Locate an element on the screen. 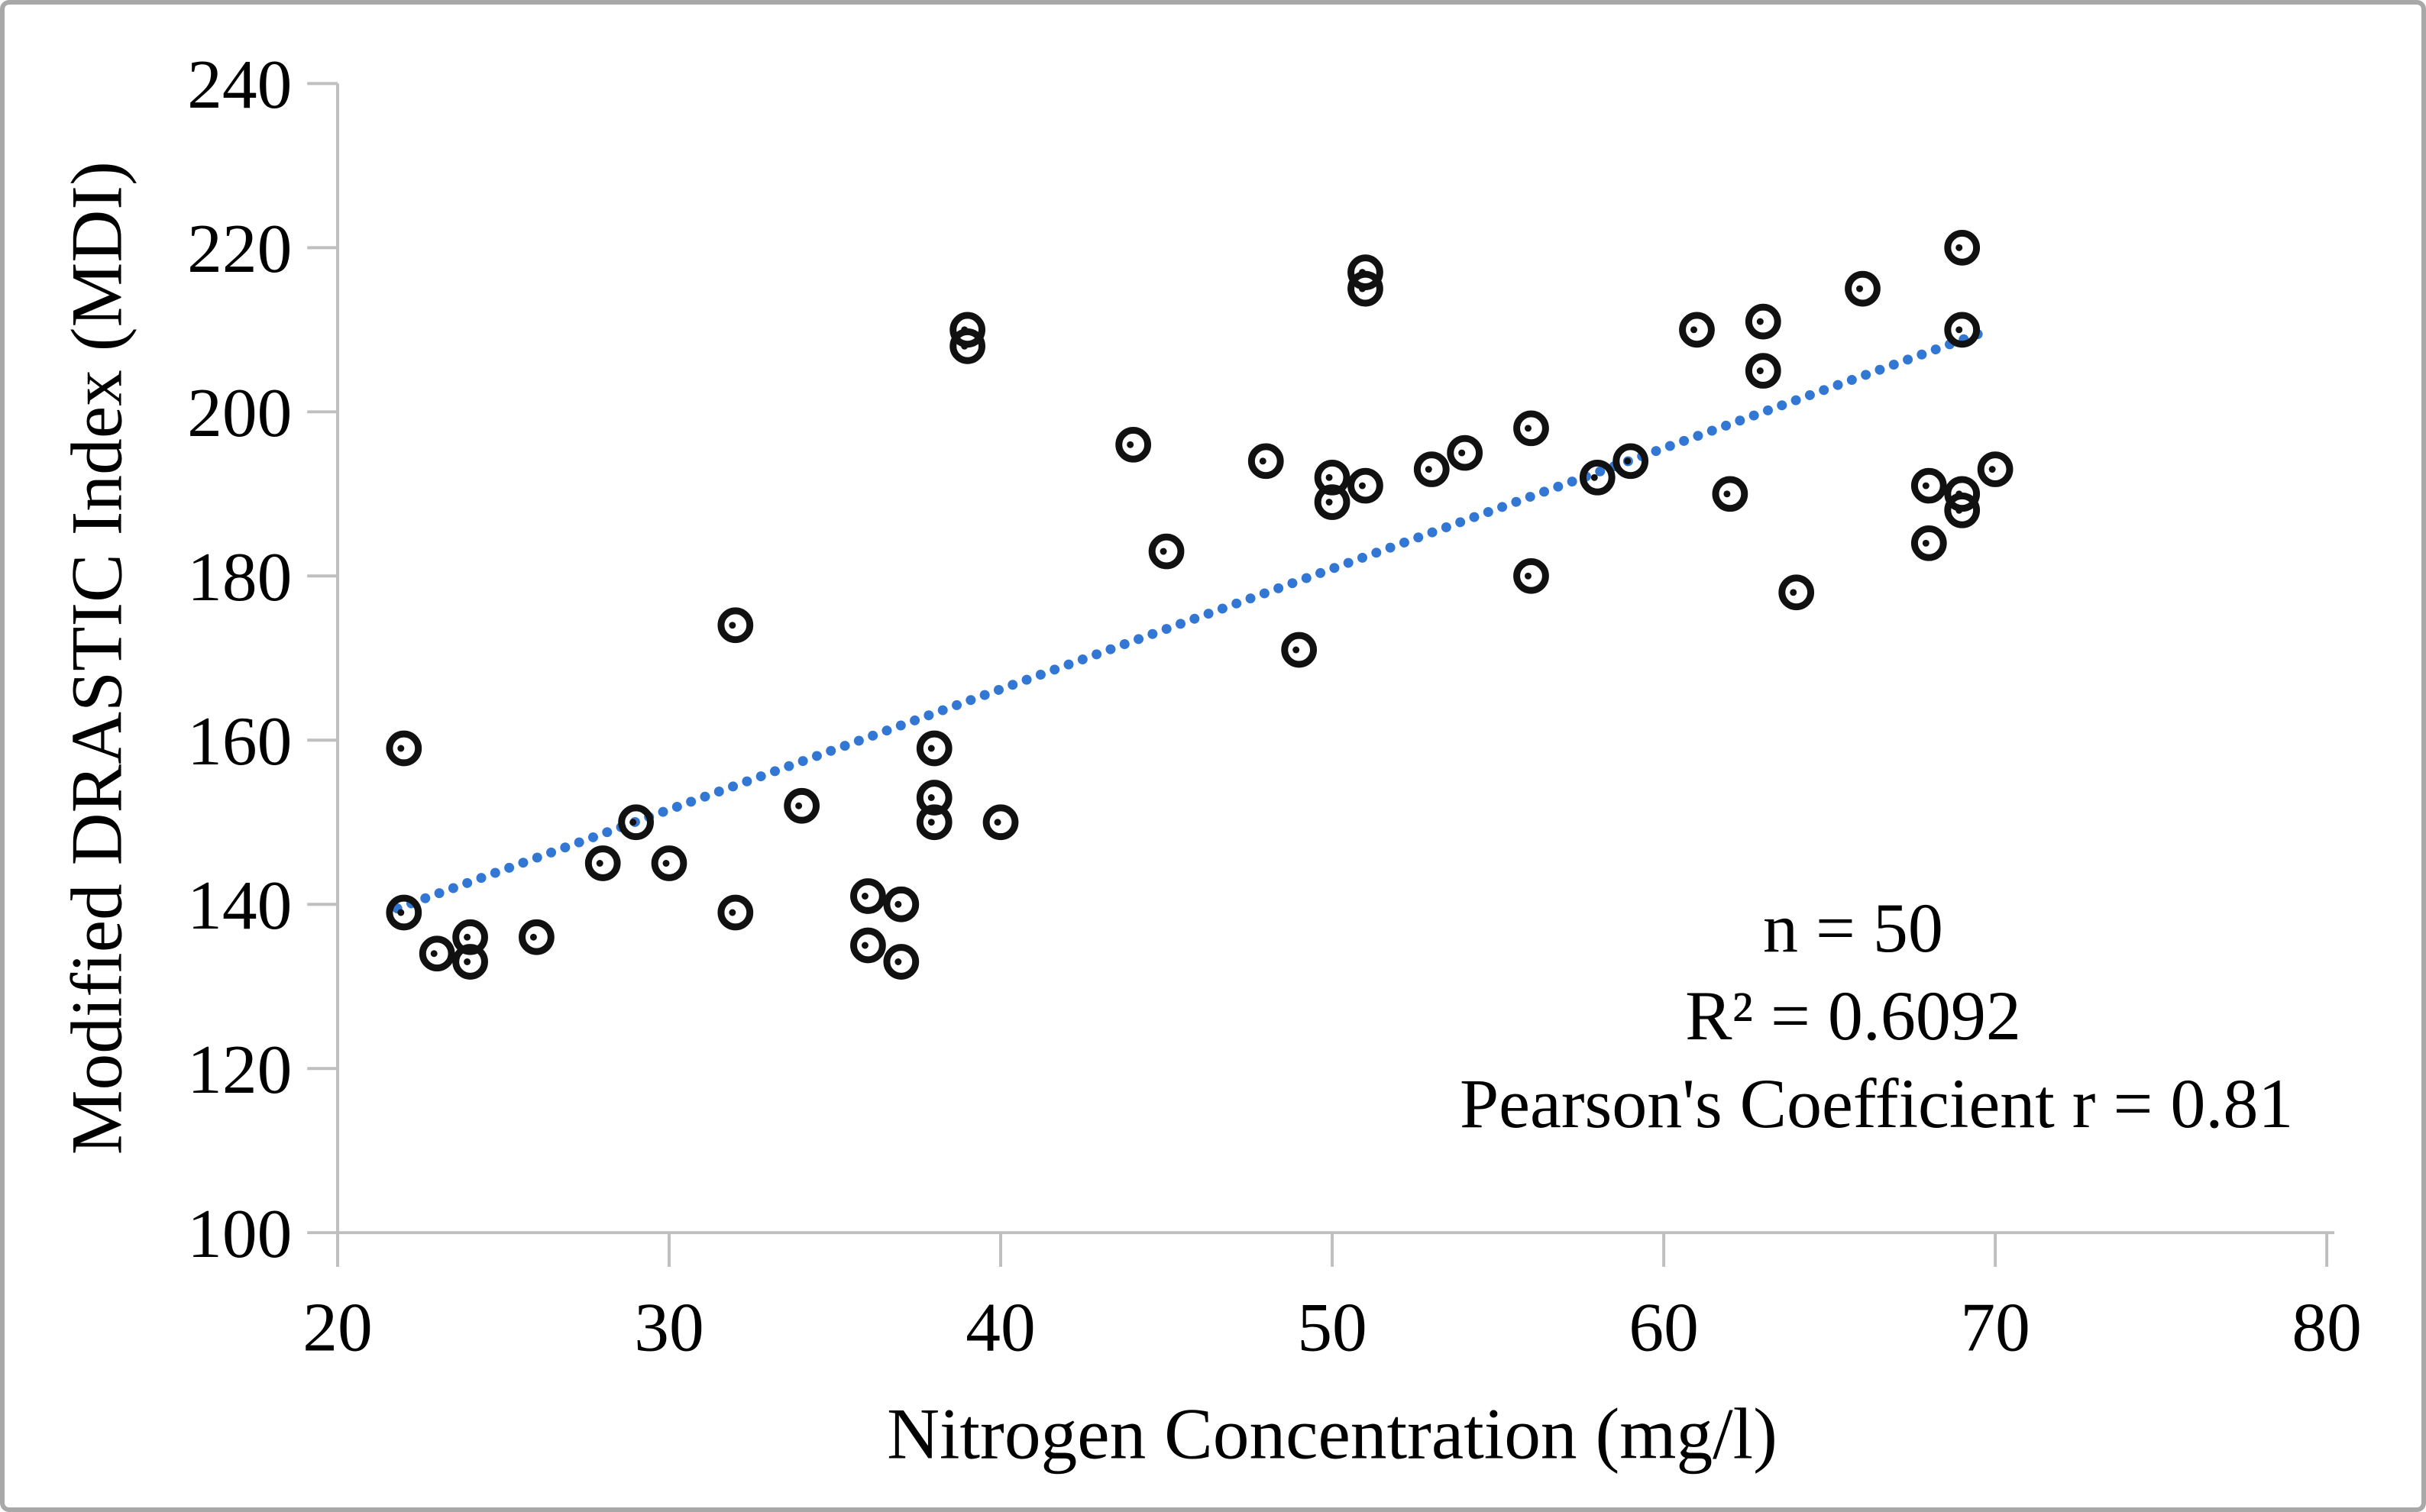 Image resolution: width=2426 pixels, height=1512 pixels. x-tick-label: 60 is located at coordinates (1664, 1326).